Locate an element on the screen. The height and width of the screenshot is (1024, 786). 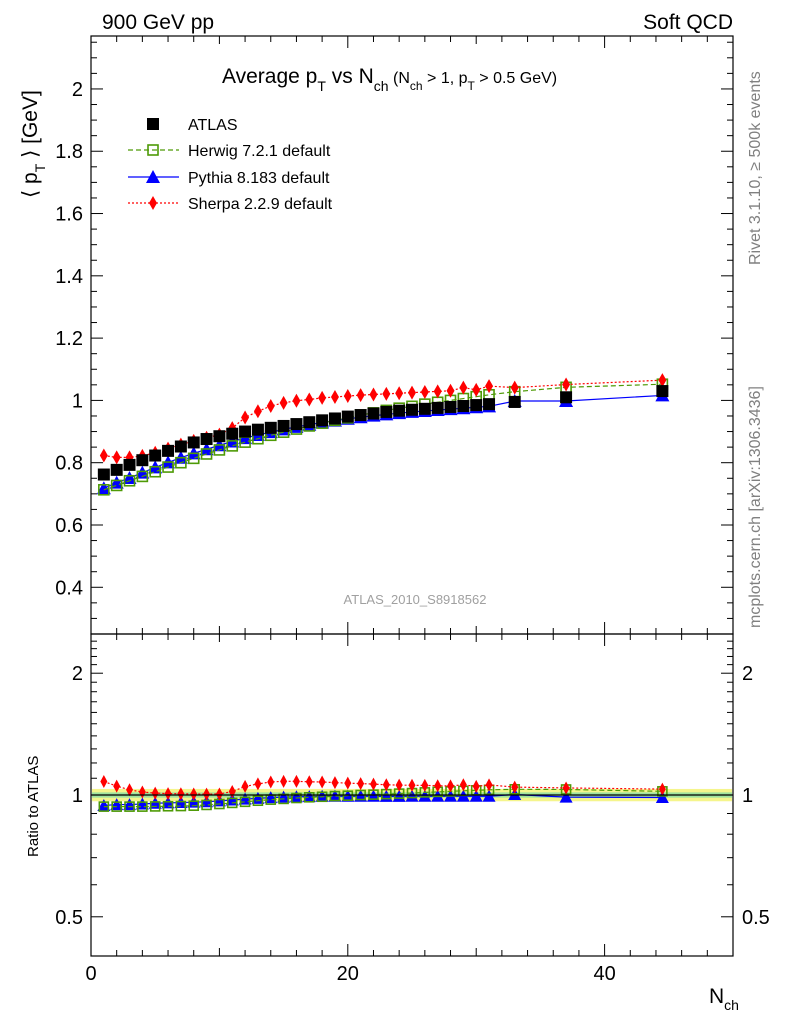
x-tick-labels: 0 20 40 is located at coordinates (350, 974).